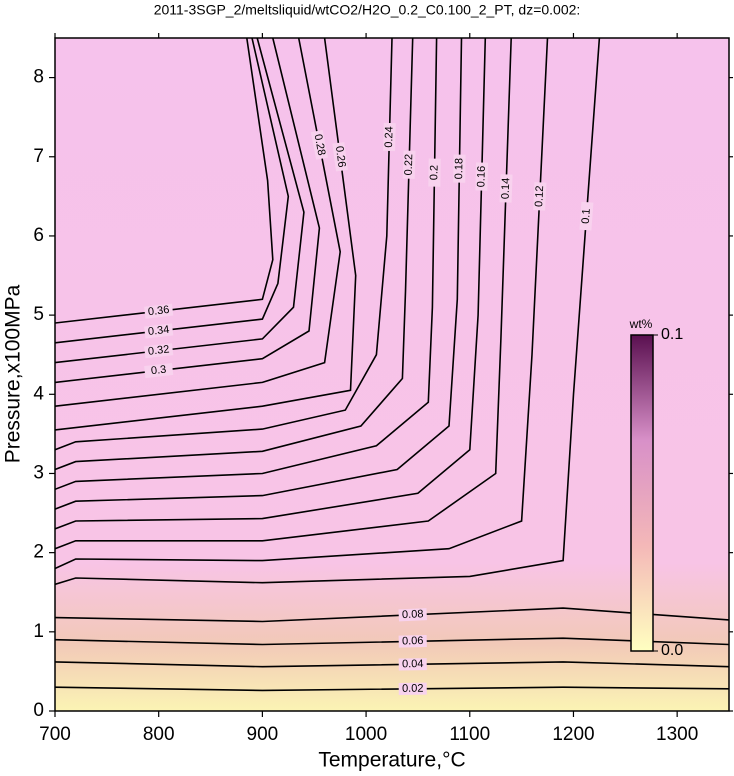 The image size is (734, 776). I want to click on contour-label-group: 0.32, so click(159, 351).